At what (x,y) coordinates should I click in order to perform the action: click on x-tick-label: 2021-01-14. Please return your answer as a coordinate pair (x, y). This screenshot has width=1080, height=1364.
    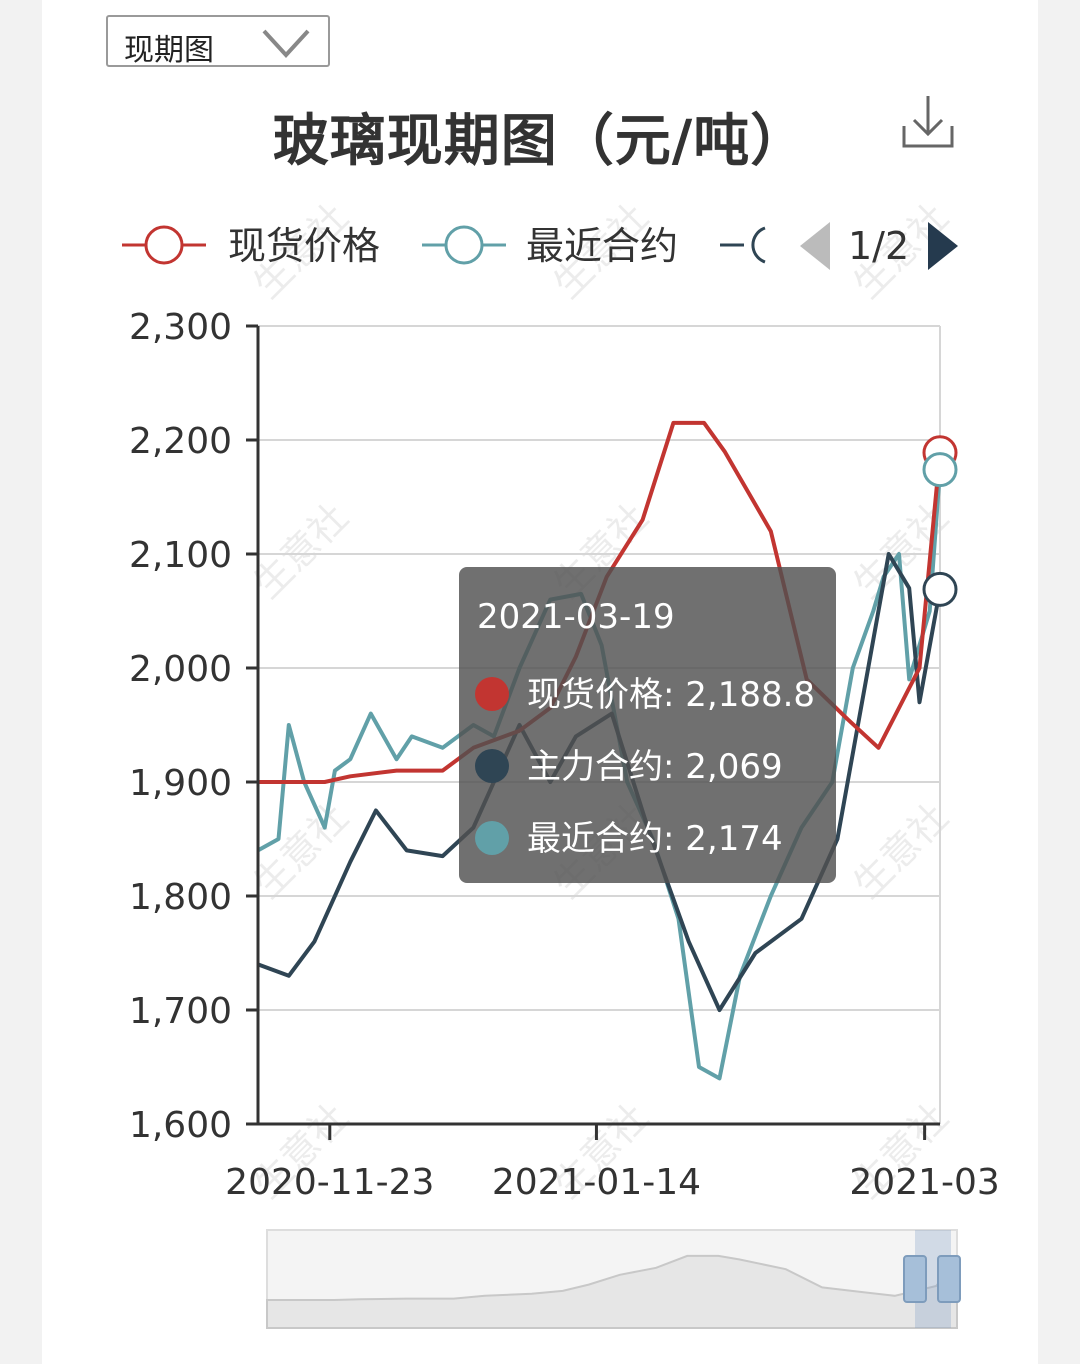
    Looking at the image, I should click on (596, 1182).